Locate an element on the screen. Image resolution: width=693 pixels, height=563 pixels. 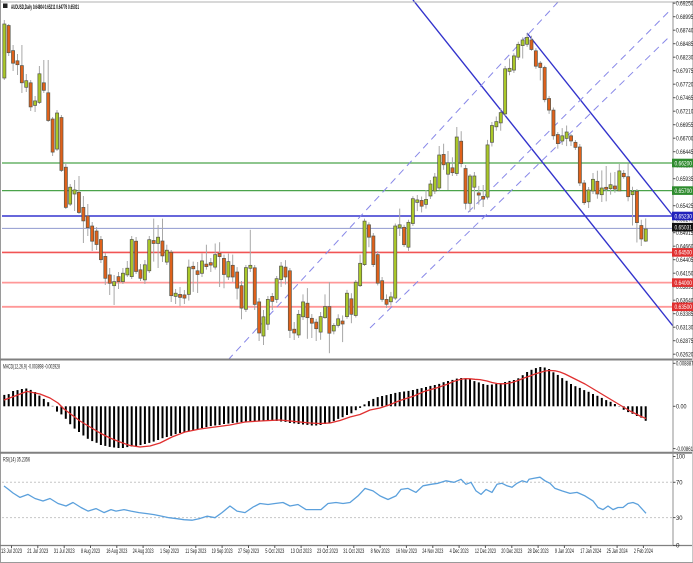
svg-text: 23 Oct 2023 is located at coordinates (327, 552).